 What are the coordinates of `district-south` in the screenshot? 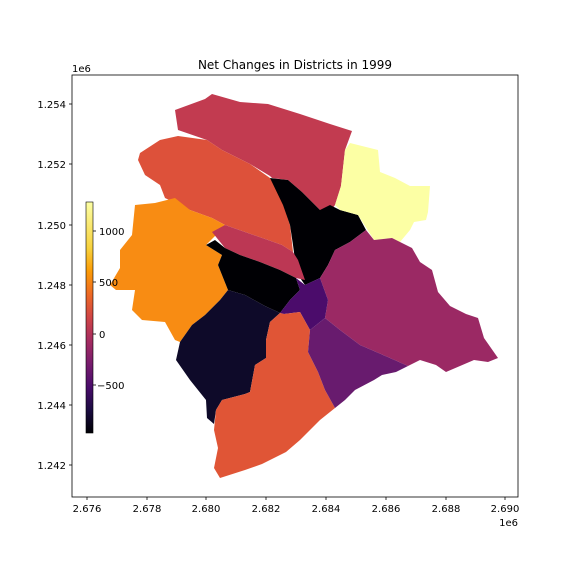 It's located at (274, 395).